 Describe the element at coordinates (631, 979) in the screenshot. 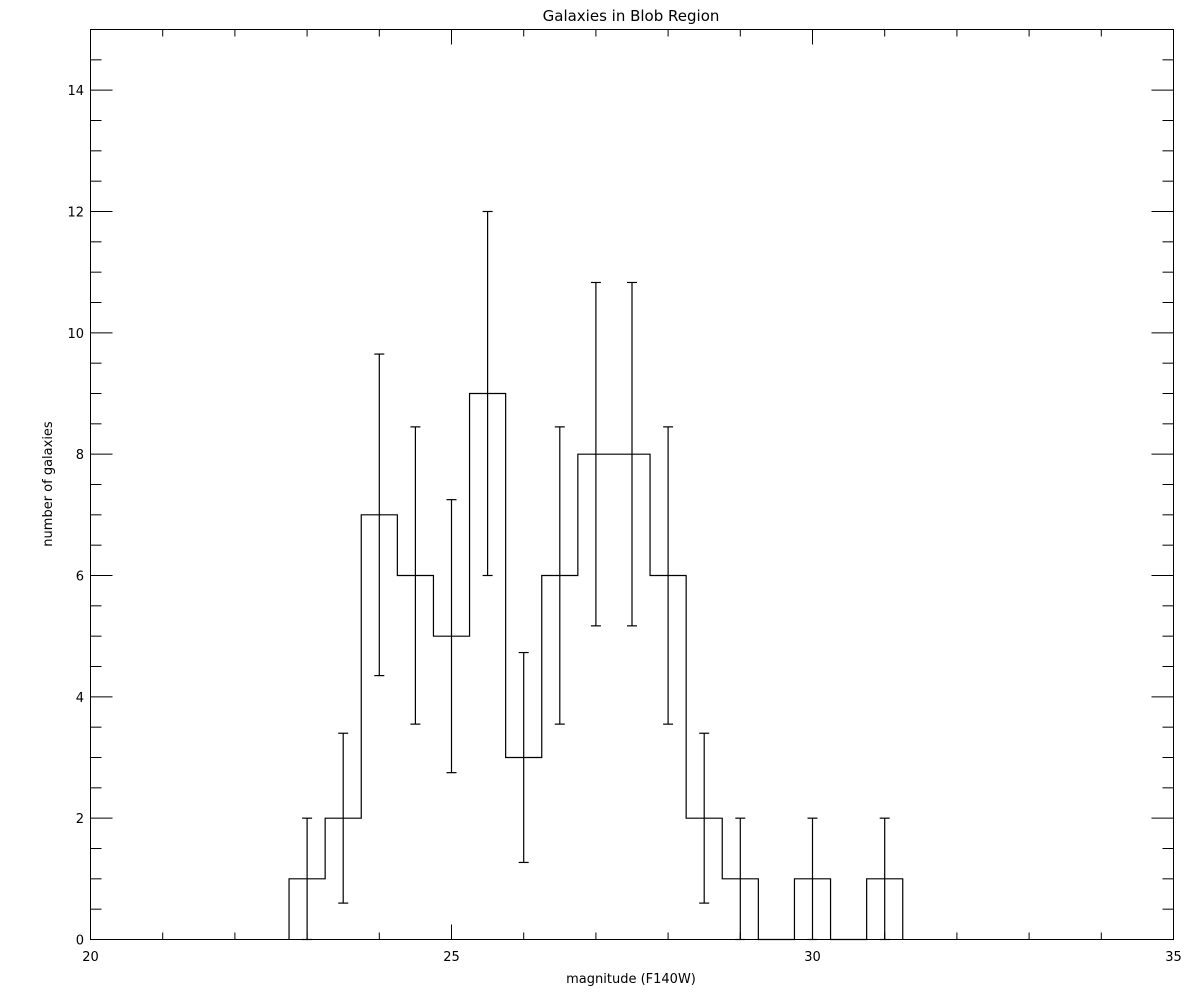

I see `x-axis-label: magnitude (F140W)` at that location.